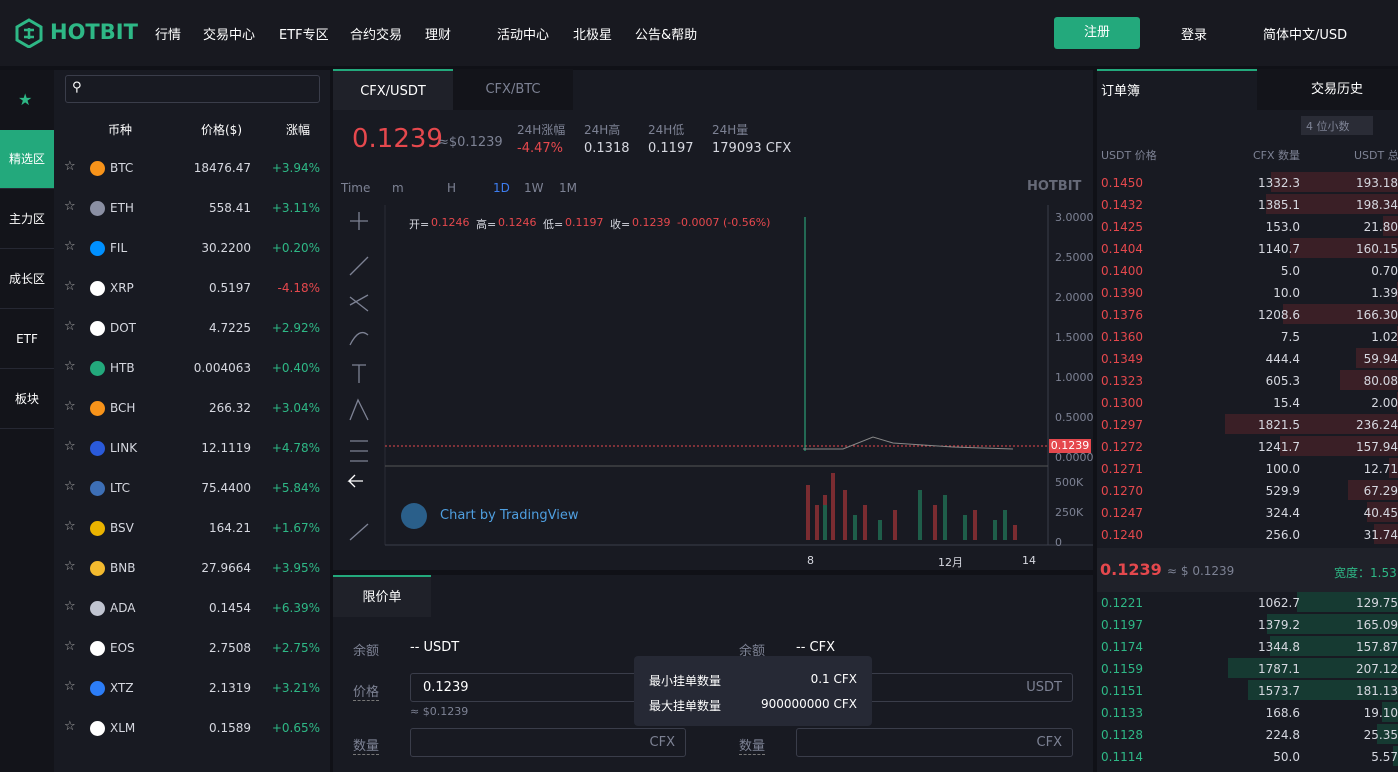  Describe the element at coordinates (1122, 513) in the screenshot. I see `order-price: 0.1247` at that location.